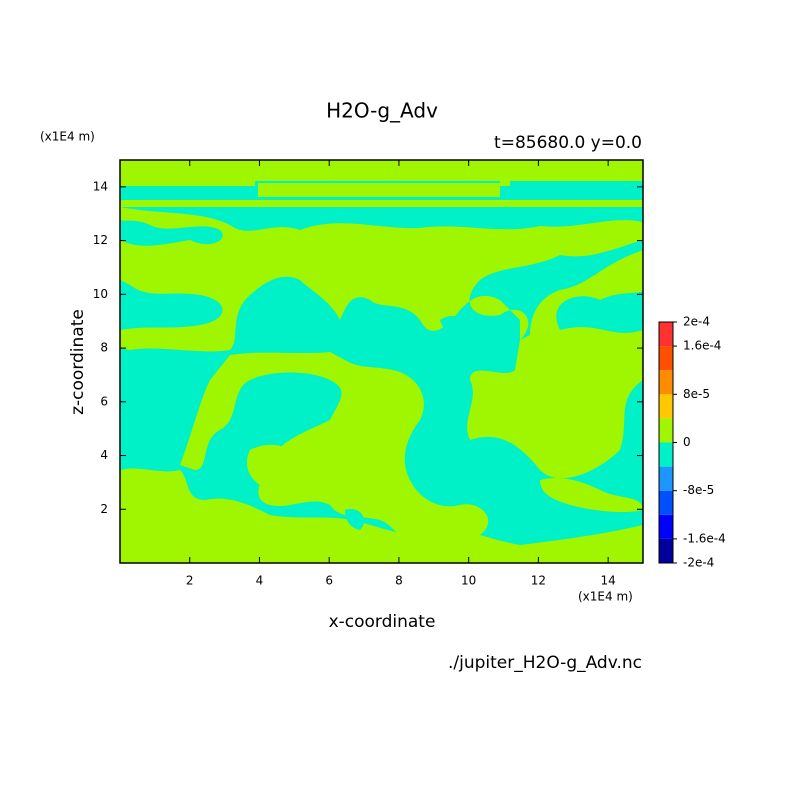 This screenshot has width=804, height=804. What do you see at coordinates (538, 581) in the screenshot?
I see `x-tick-label: 12` at bounding box center [538, 581].